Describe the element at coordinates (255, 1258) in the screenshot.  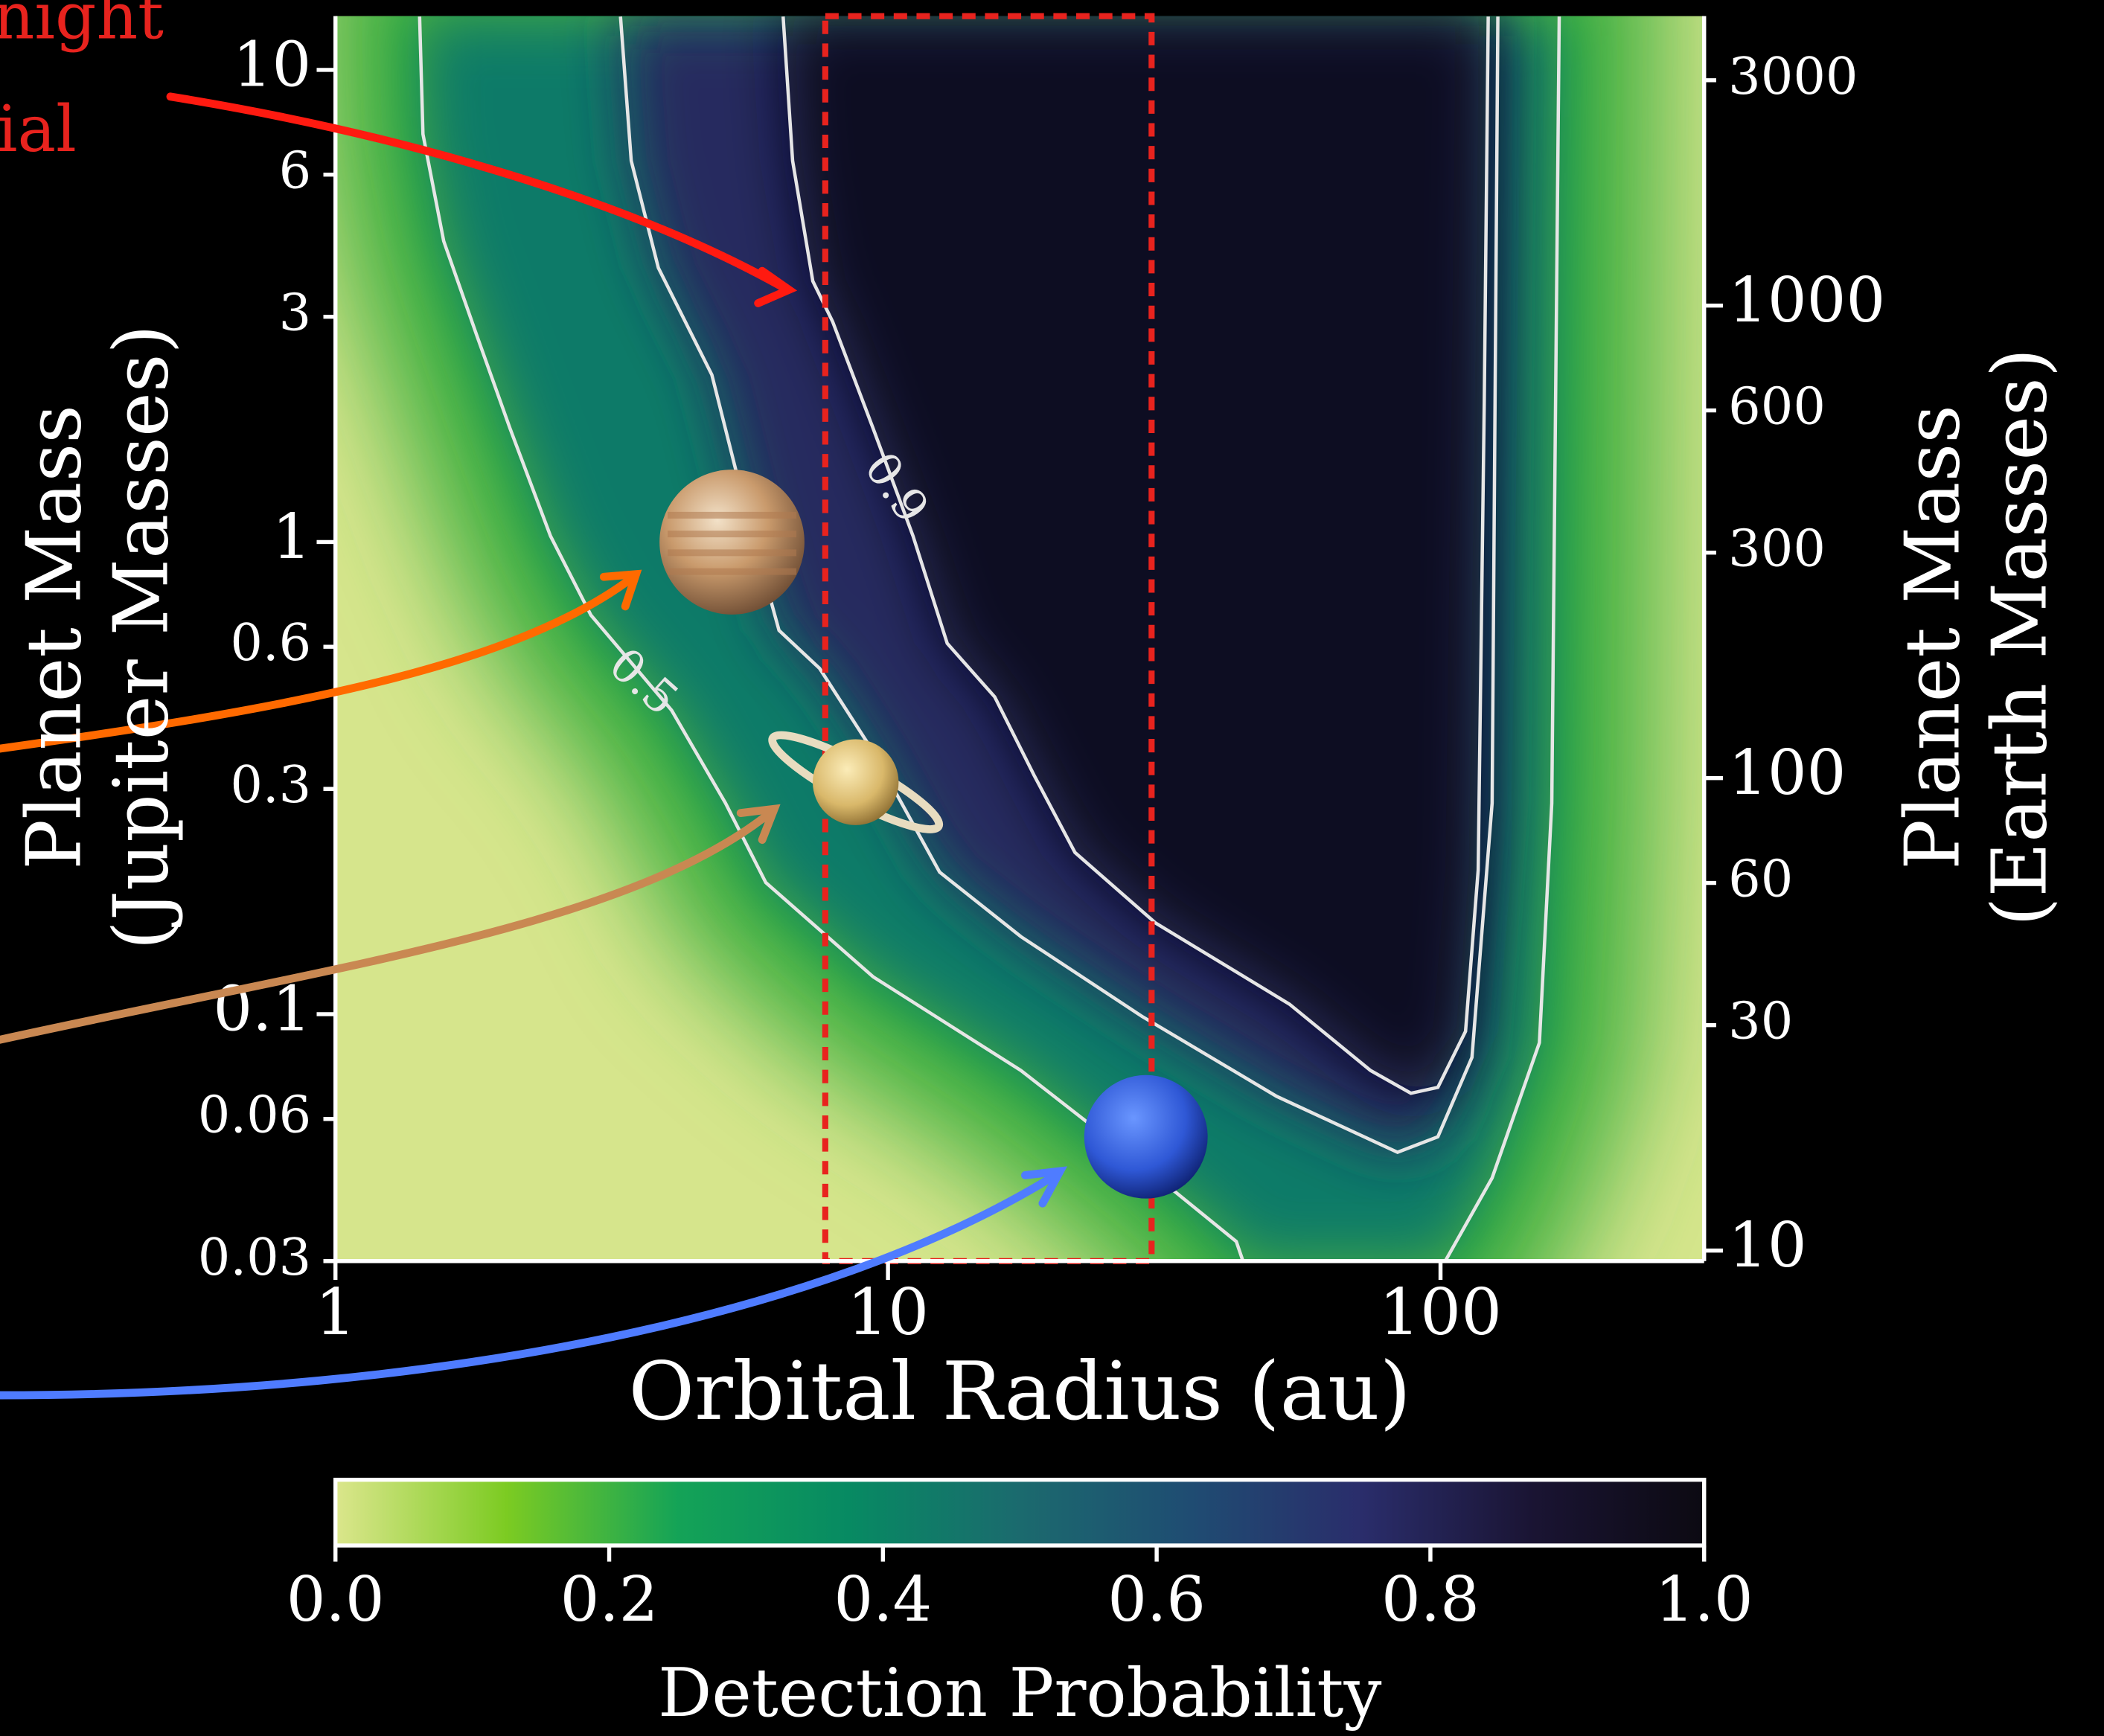
I see `y-tick-label: 0.03` at that location.